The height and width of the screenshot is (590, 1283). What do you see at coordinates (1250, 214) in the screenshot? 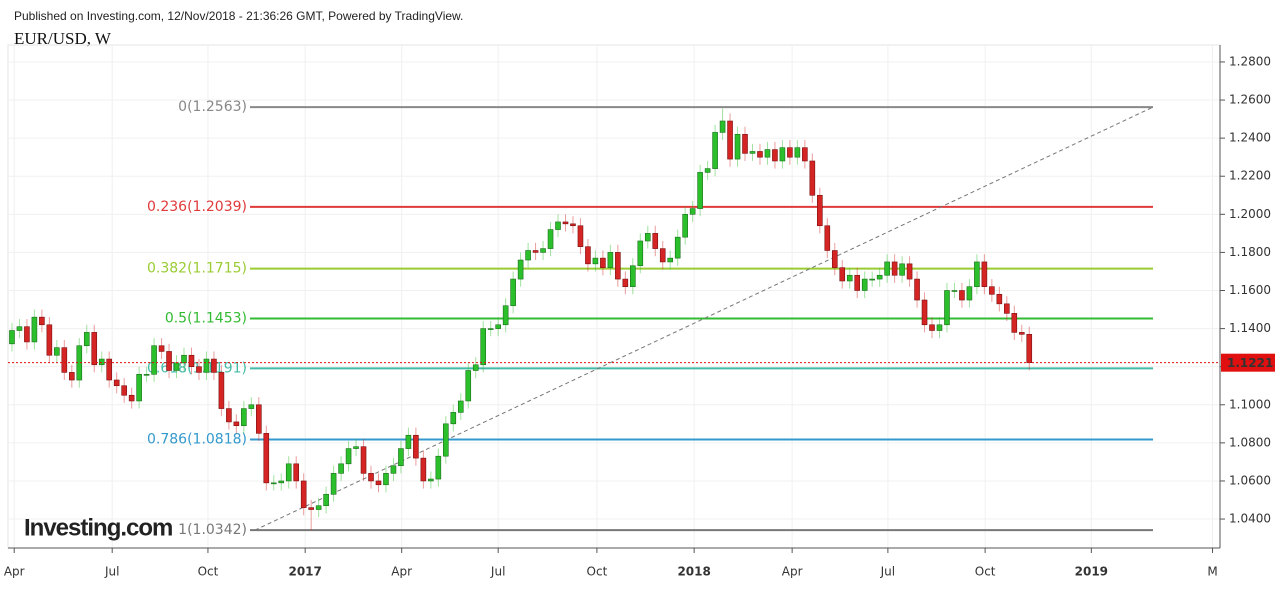
I see `y-tick-label: 1.2000` at bounding box center [1250, 214].